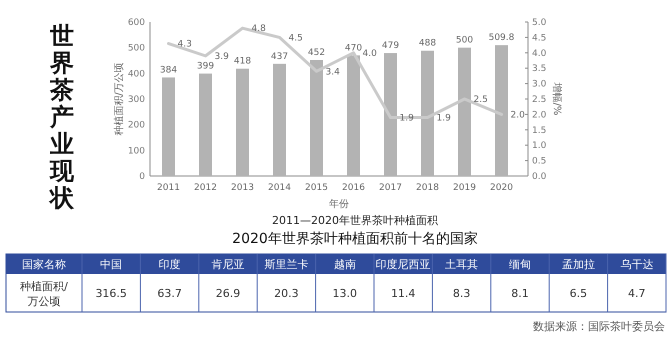  Describe the element at coordinates (539, 85) in the screenshot. I see `y2-tick-label: 3.0` at that location.